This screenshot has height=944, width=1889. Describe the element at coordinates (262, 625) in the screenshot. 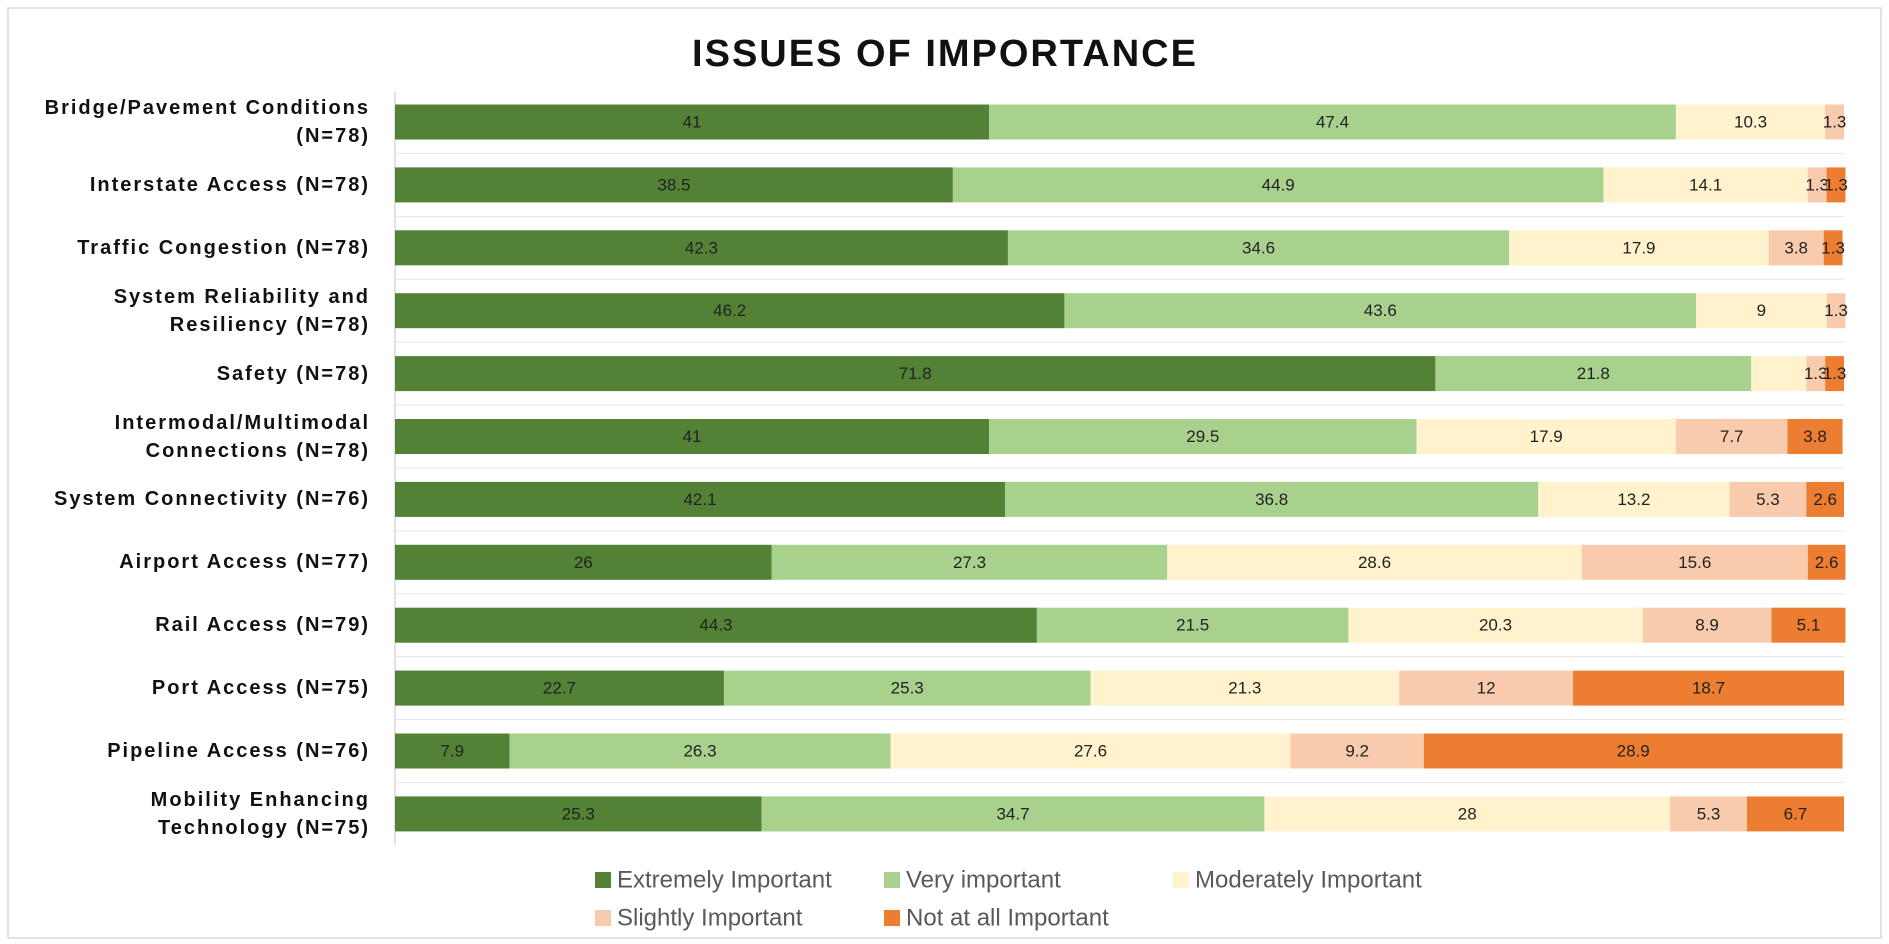

I see `y-tick-label: Rail Access (N=79)` at that location.